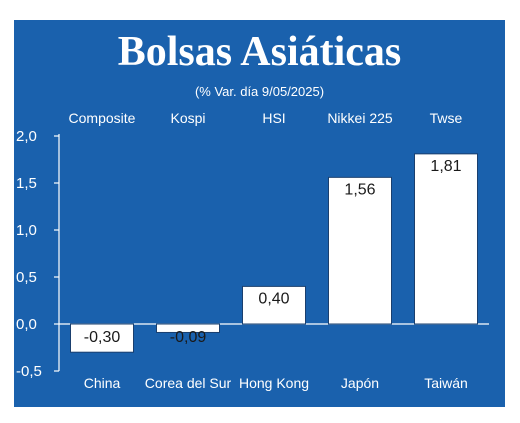 This screenshot has height=423, width=520. What do you see at coordinates (26, 183) in the screenshot?
I see `y-tick-label: 1,5` at bounding box center [26, 183].